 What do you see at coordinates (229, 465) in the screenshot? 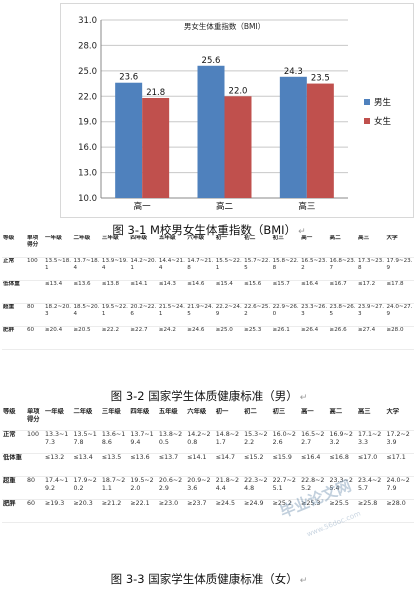
I see `table-cell: ≤14.7` at bounding box center [229, 465].